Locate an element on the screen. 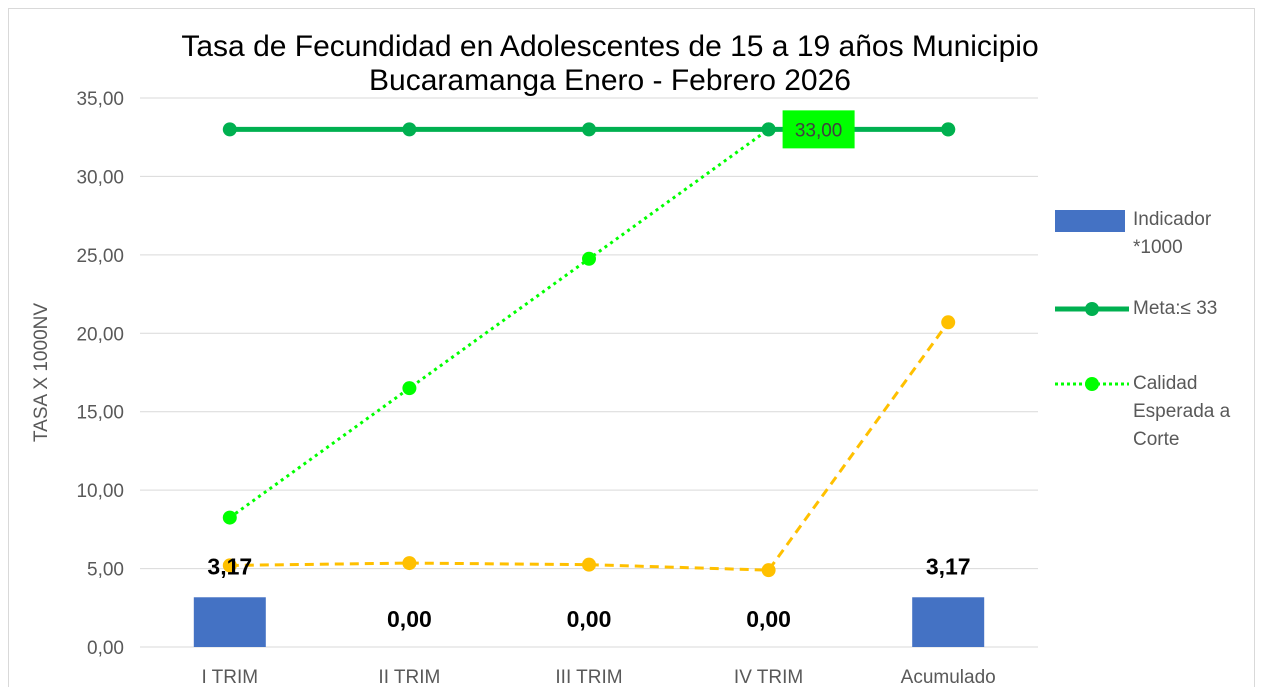 Image resolution: width=1263 pixels, height=687 pixels. meta-annotation-box is located at coordinates (818, 129).